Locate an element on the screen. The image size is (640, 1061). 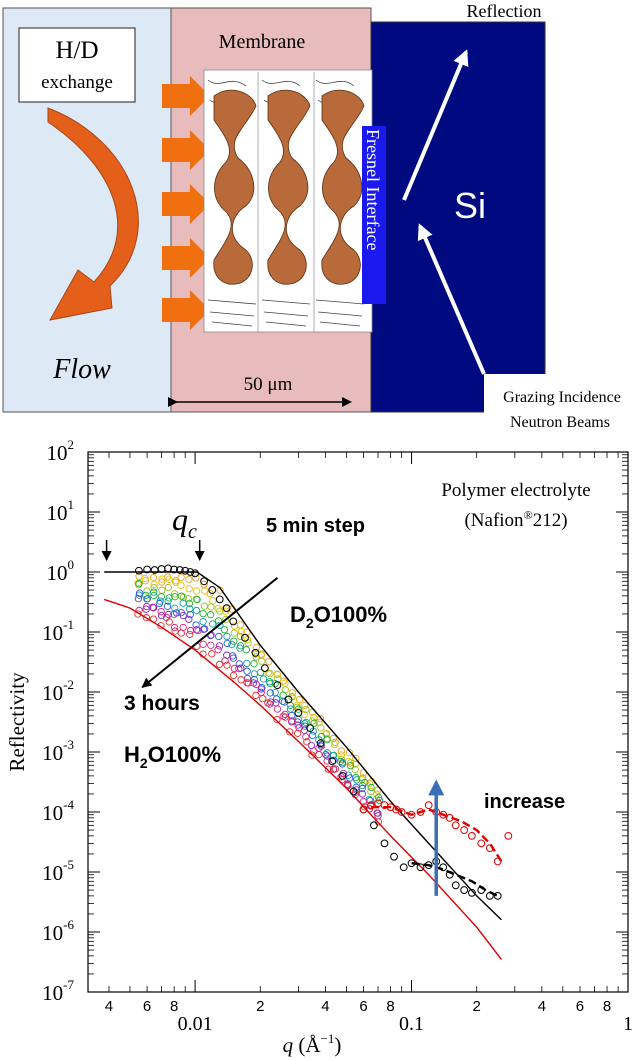
y-tick-label: 10⁻³ is located at coordinates (58, 751).